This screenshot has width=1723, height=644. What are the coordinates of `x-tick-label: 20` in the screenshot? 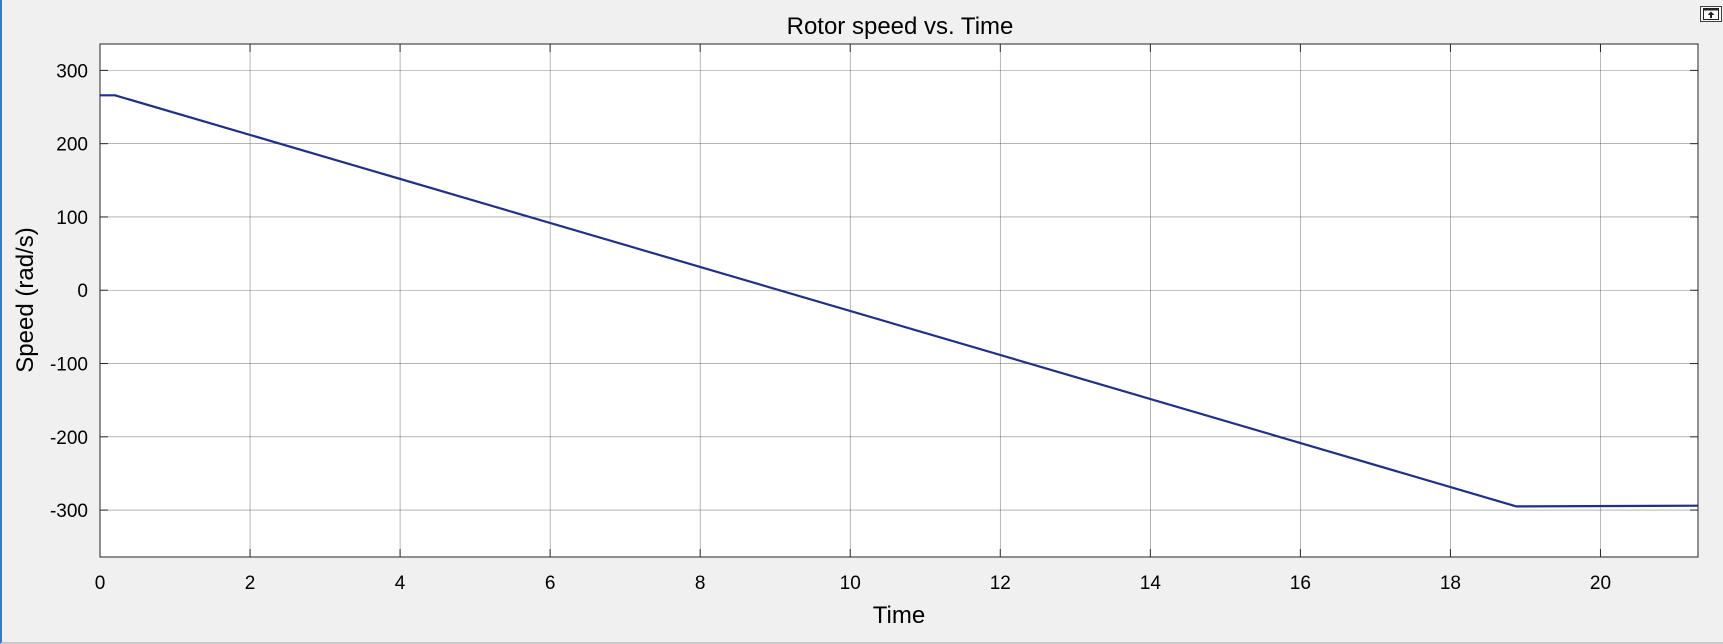 It's located at (1600, 583).